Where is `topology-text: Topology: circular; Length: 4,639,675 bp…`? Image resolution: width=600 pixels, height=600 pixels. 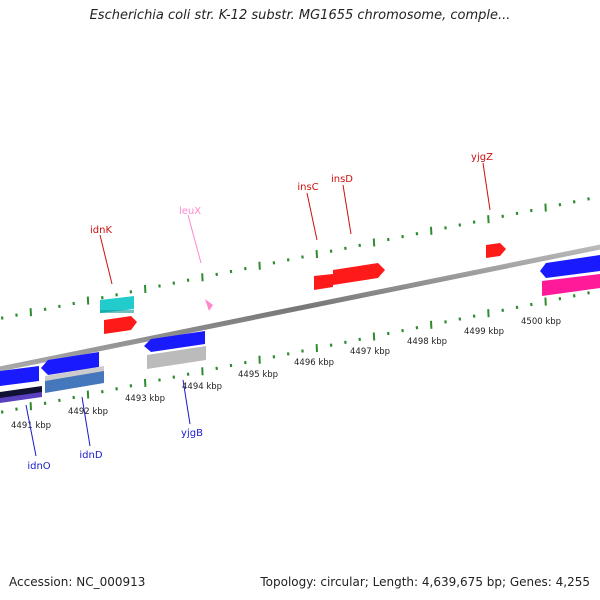
topology-text: Topology: circular; Length: 4,639,675 bp… is located at coordinates (425, 582).